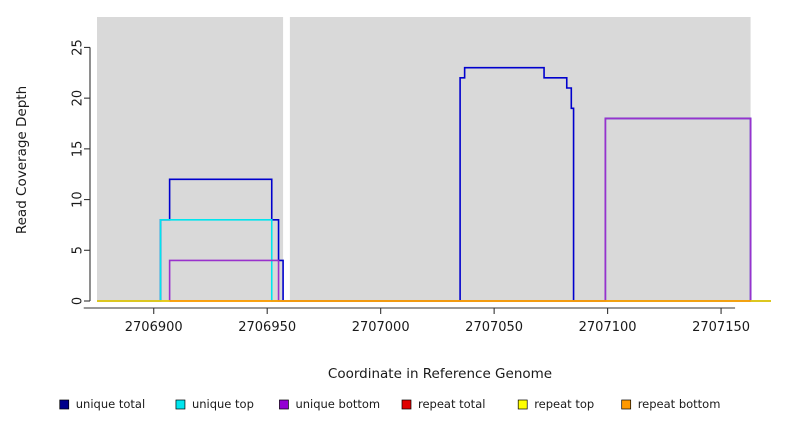  What do you see at coordinates (679, 404) in the screenshot?
I see `legend-label-repeat-bottom: repeat bottom` at bounding box center [679, 404].